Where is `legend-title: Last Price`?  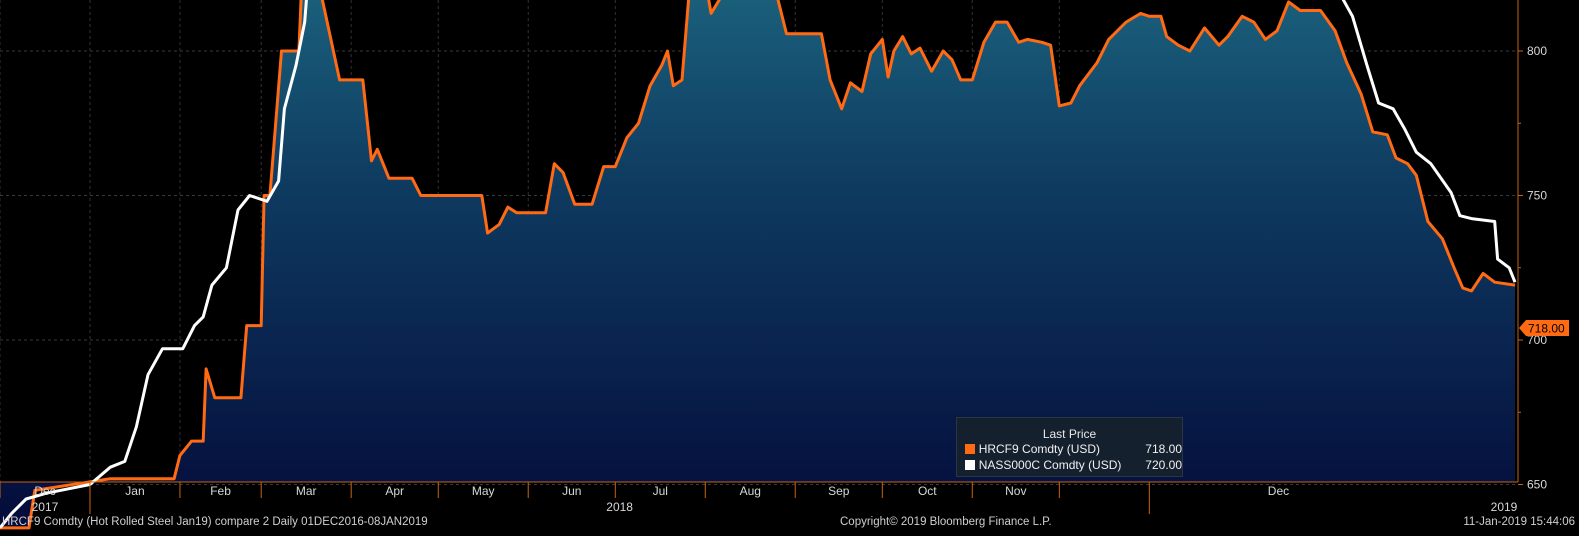
legend-title: Last Price is located at coordinates (1069, 434).